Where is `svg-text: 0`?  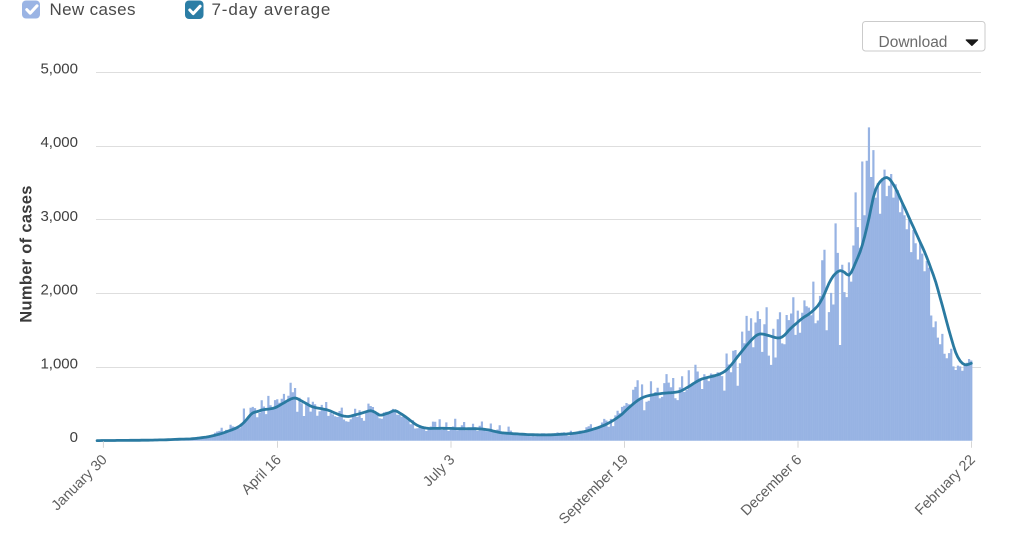
svg-text: 0 is located at coordinates (74, 437).